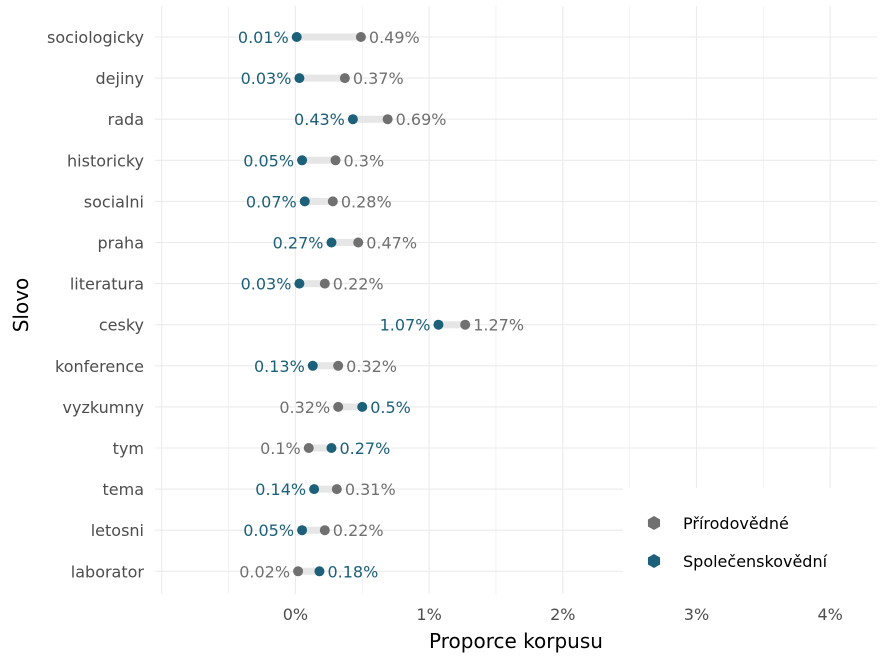  What do you see at coordinates (103, 407) in the screenshot?
I see `y-tick-label: vyzkumny` at bounding box center [103, 407].